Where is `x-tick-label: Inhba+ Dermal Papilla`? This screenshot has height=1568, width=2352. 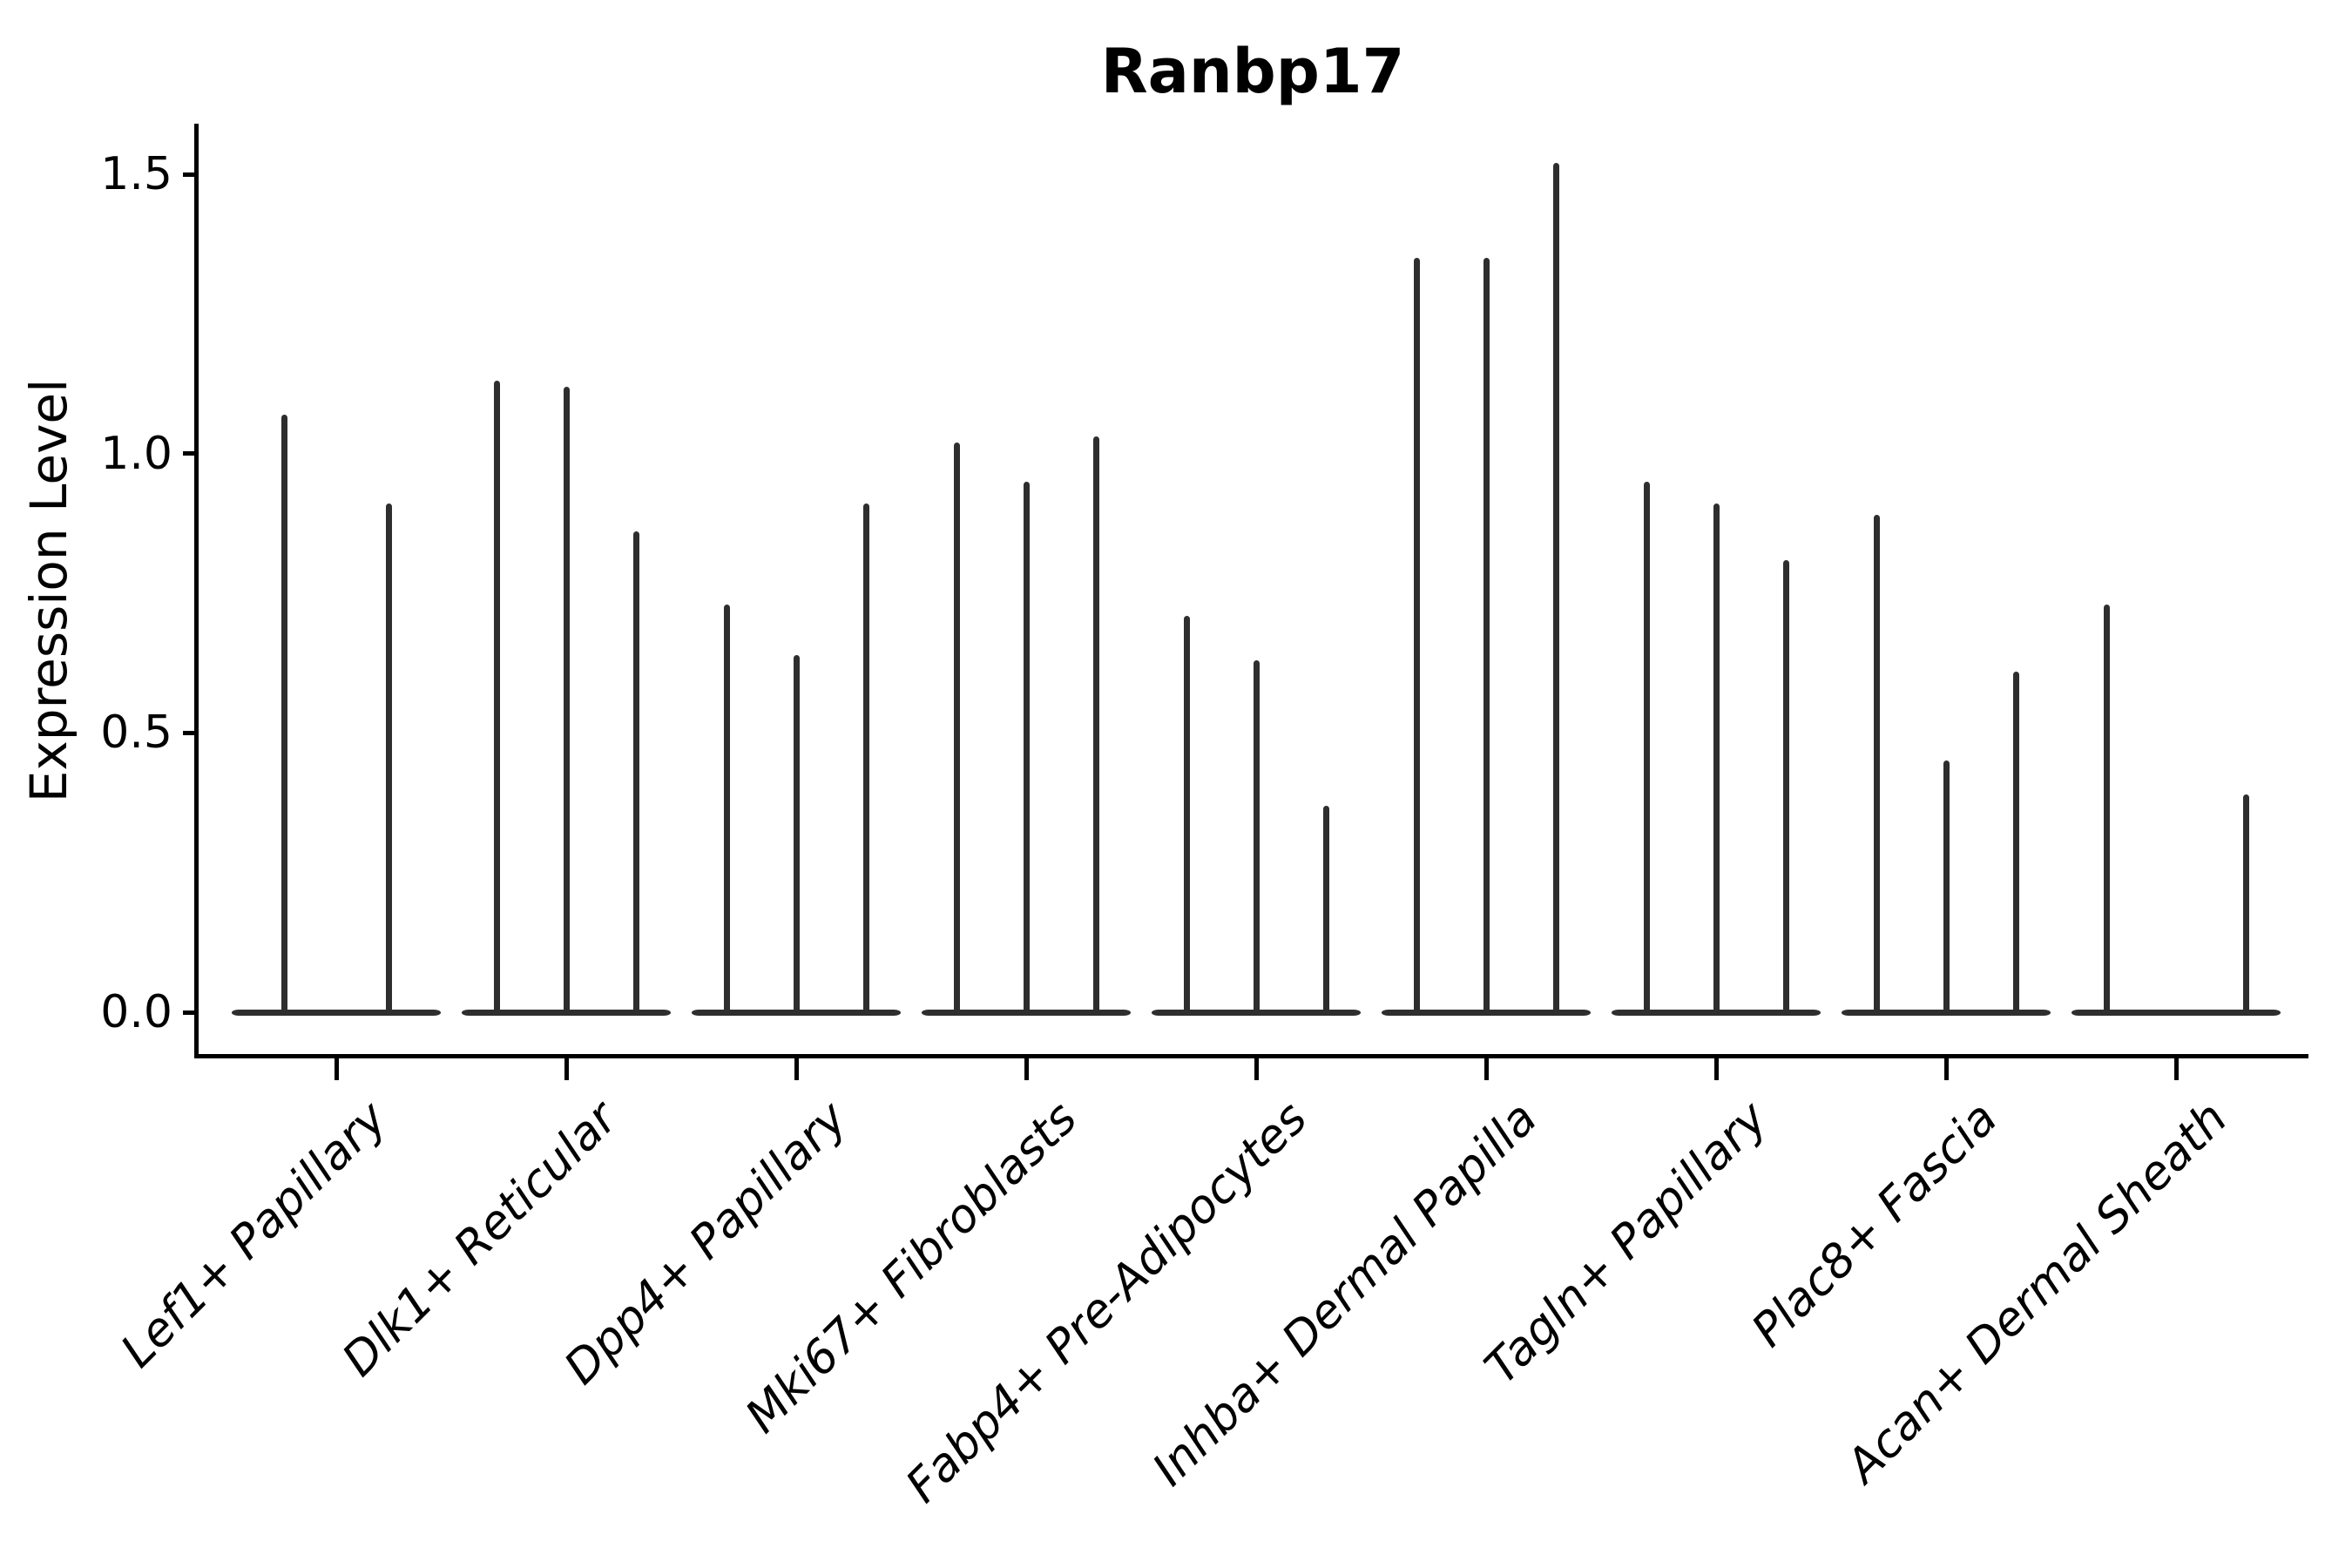 x-tick-label: Inhba+ Dermal Papilla is located at coordinates (1345, 1294).